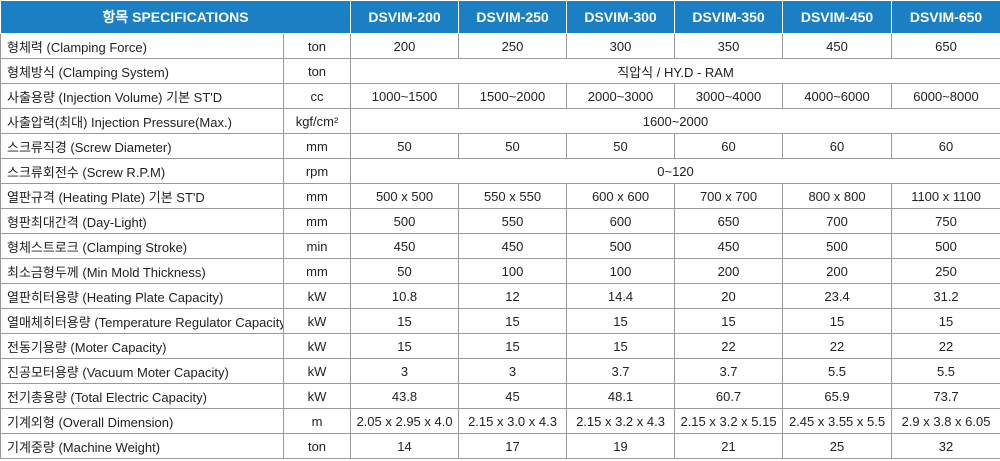  Describe the element at coordinates (621, 396) in the screenshot. I see `spec-value: 48.1` at that location.